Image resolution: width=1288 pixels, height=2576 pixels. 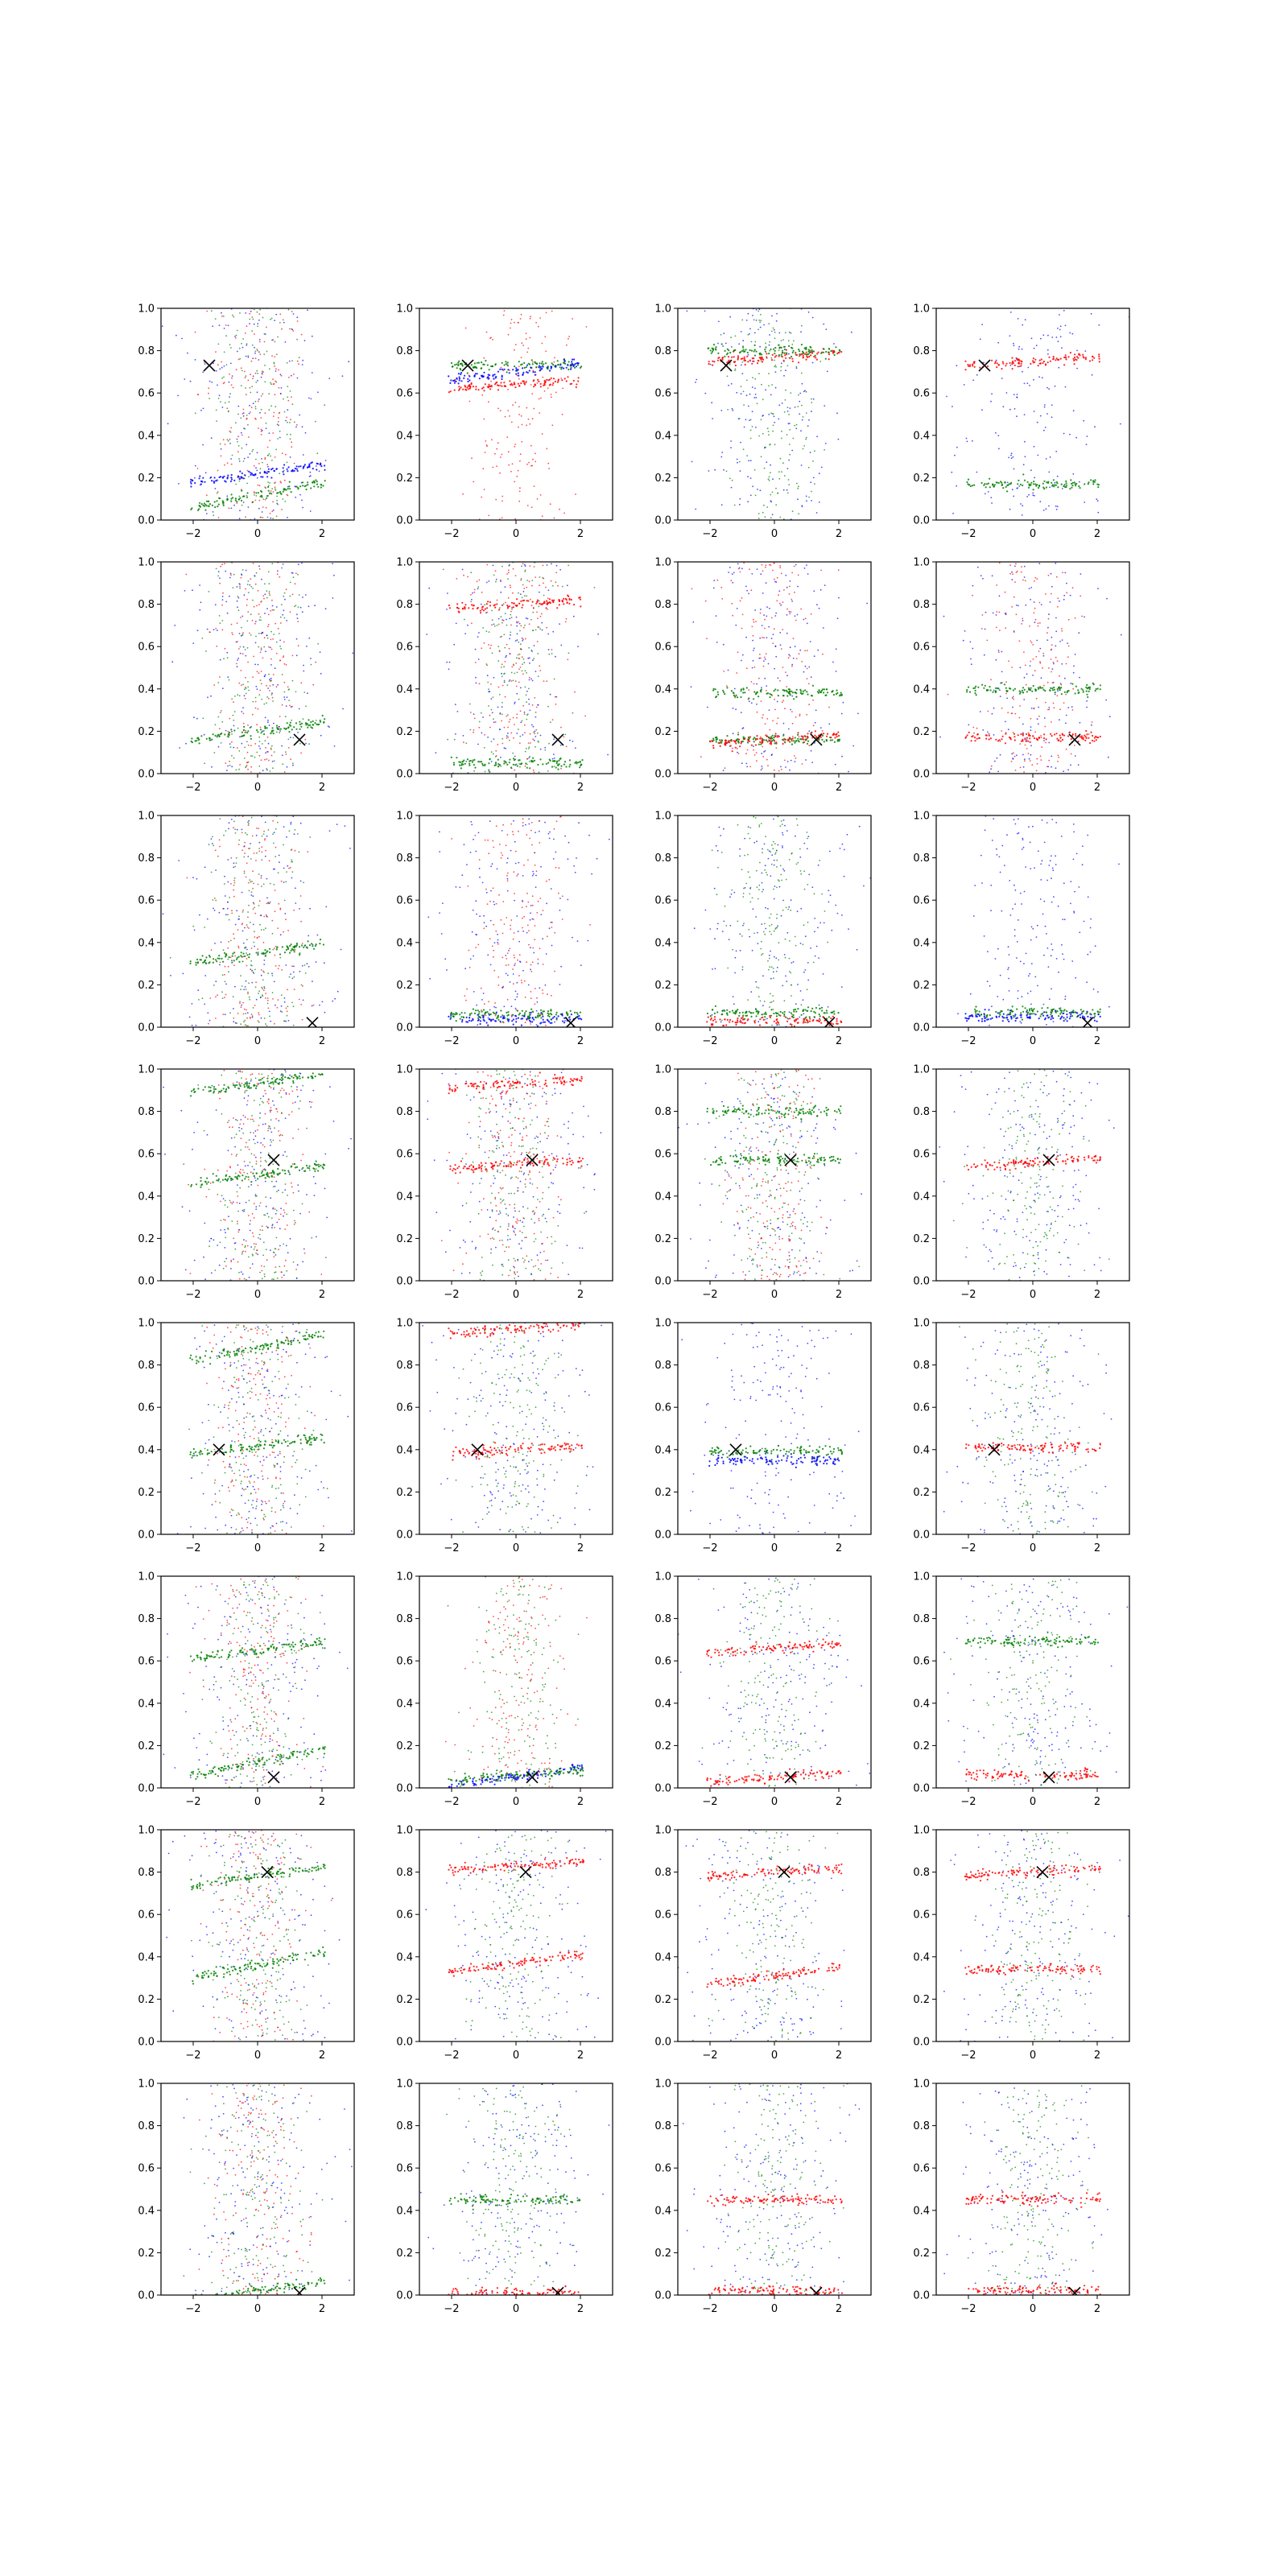 What do you see at coordinates (1097, 534) in the screenshot?
I see `x-tick-label: 2` at bounding box center [1097, 534].